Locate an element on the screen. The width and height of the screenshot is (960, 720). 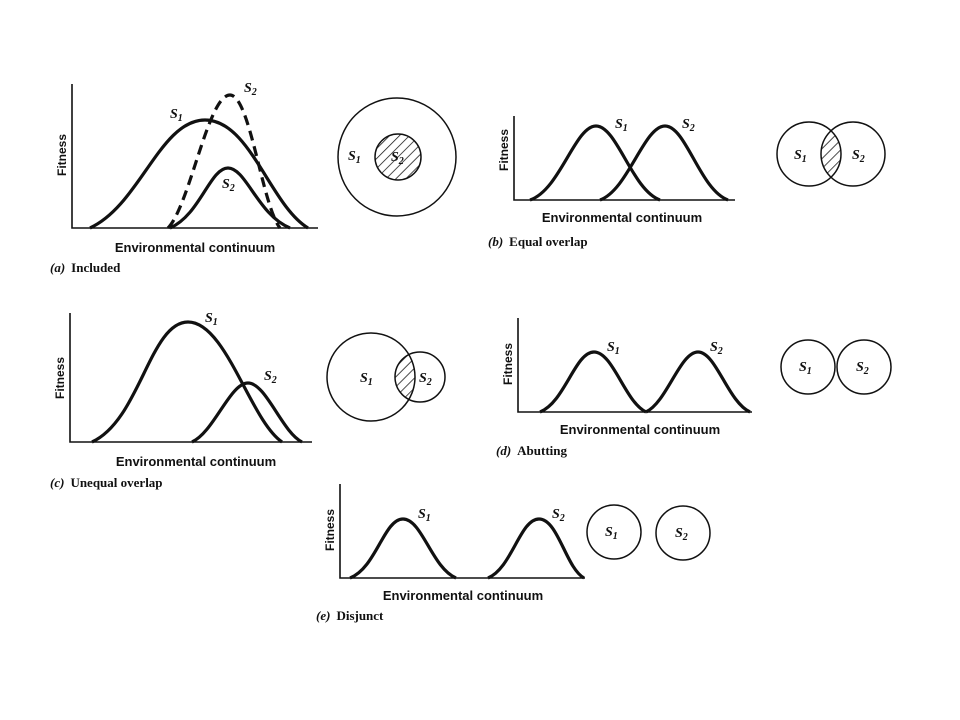
panel-d-circle-s2 is located at coordinates (864, 367).